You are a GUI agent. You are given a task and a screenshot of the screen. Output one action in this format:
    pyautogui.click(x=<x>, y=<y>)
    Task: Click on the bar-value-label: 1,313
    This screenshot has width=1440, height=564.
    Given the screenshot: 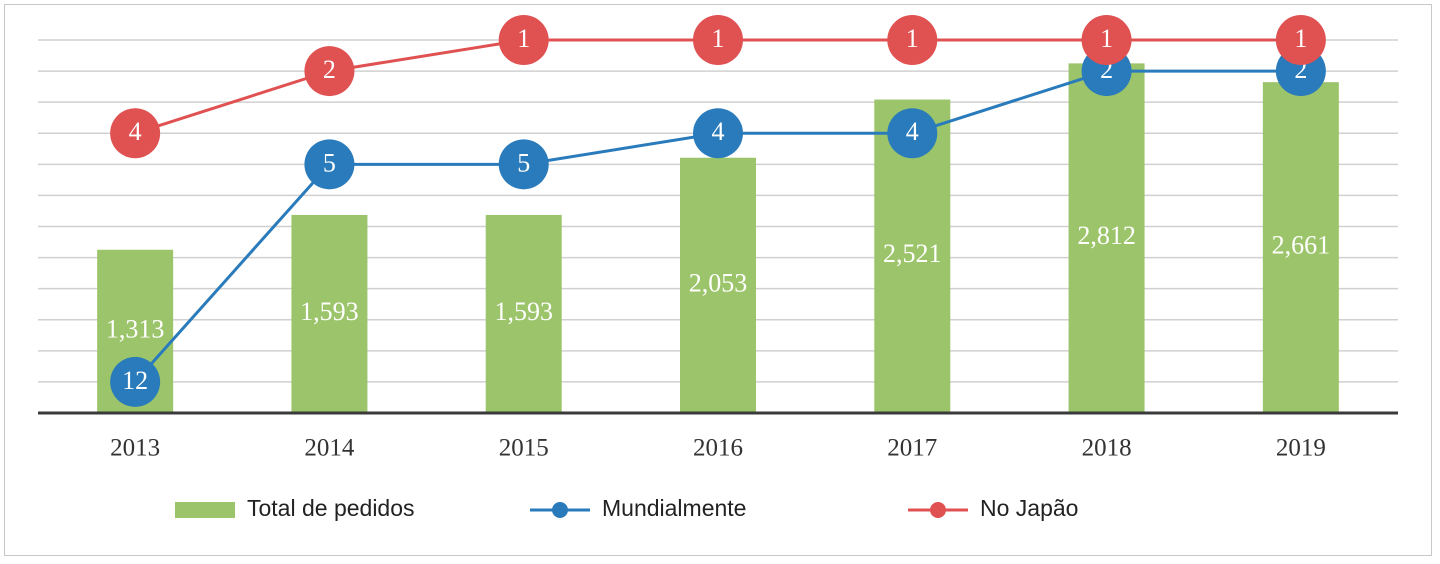 What is the action you would take?
    pyautogui.click(x=135, y=328)
    